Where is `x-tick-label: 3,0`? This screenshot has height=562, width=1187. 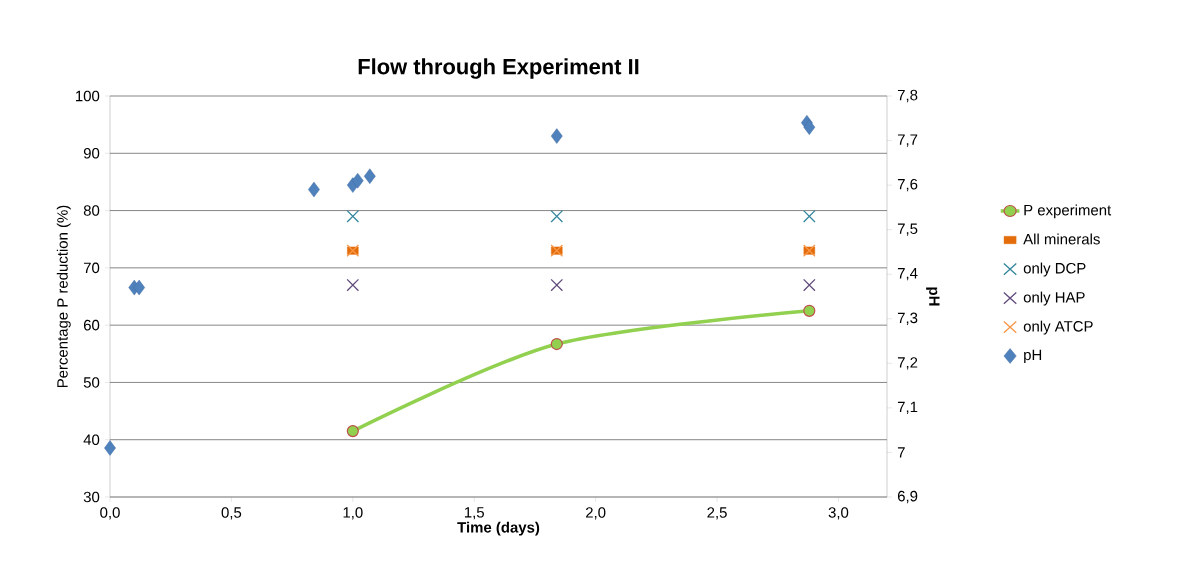 x-tick-label: 3,0 is located at coordinates (838, 513).